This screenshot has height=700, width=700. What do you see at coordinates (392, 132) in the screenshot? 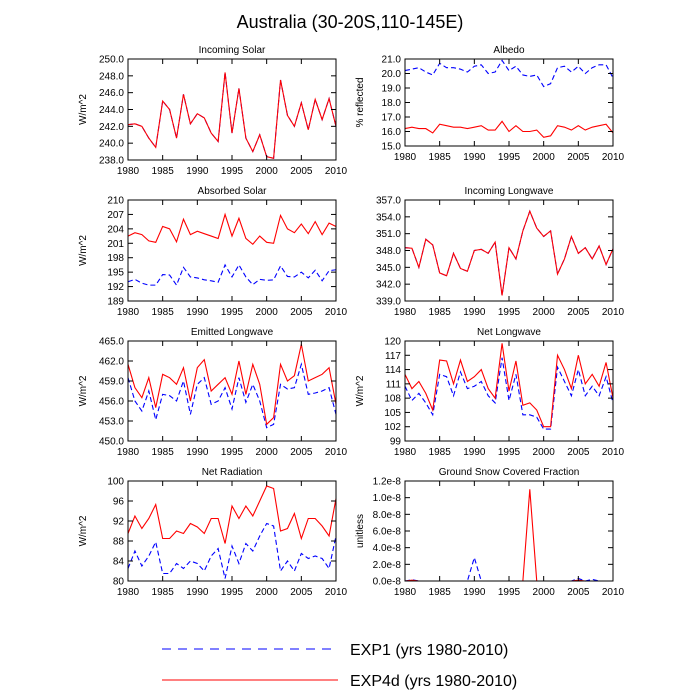
I see `y-tick-label: 16.0` at bounding box center [392, 132].